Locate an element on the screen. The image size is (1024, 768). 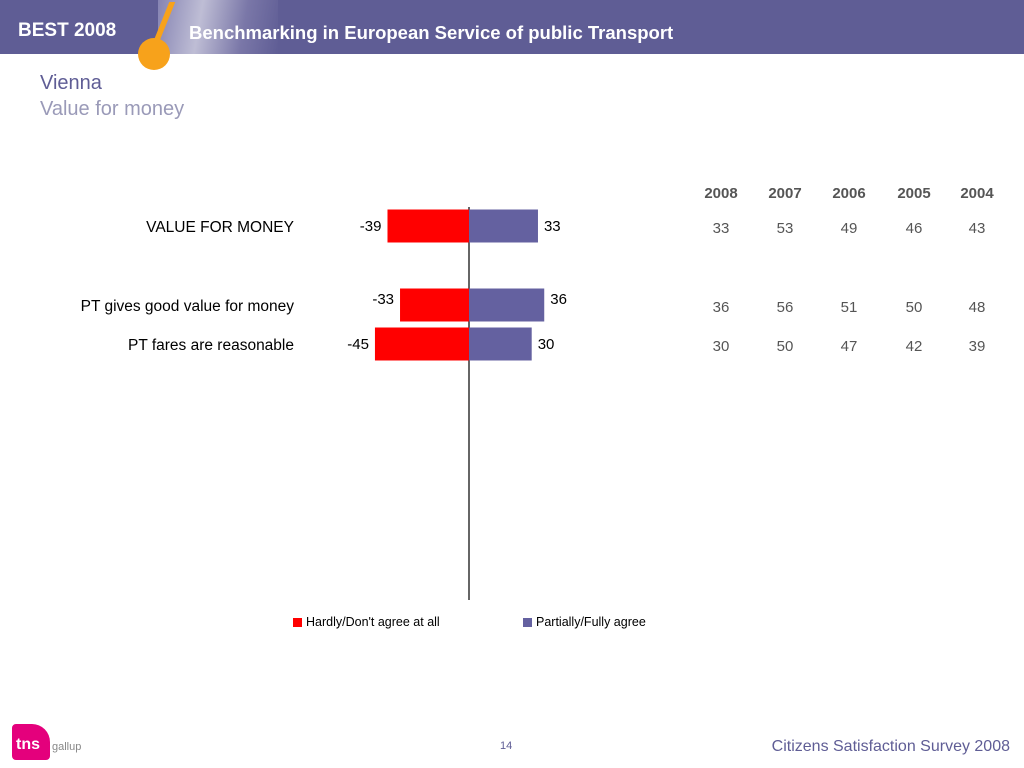
page-subtitle: Value for money is located at coordinates (112, 109).